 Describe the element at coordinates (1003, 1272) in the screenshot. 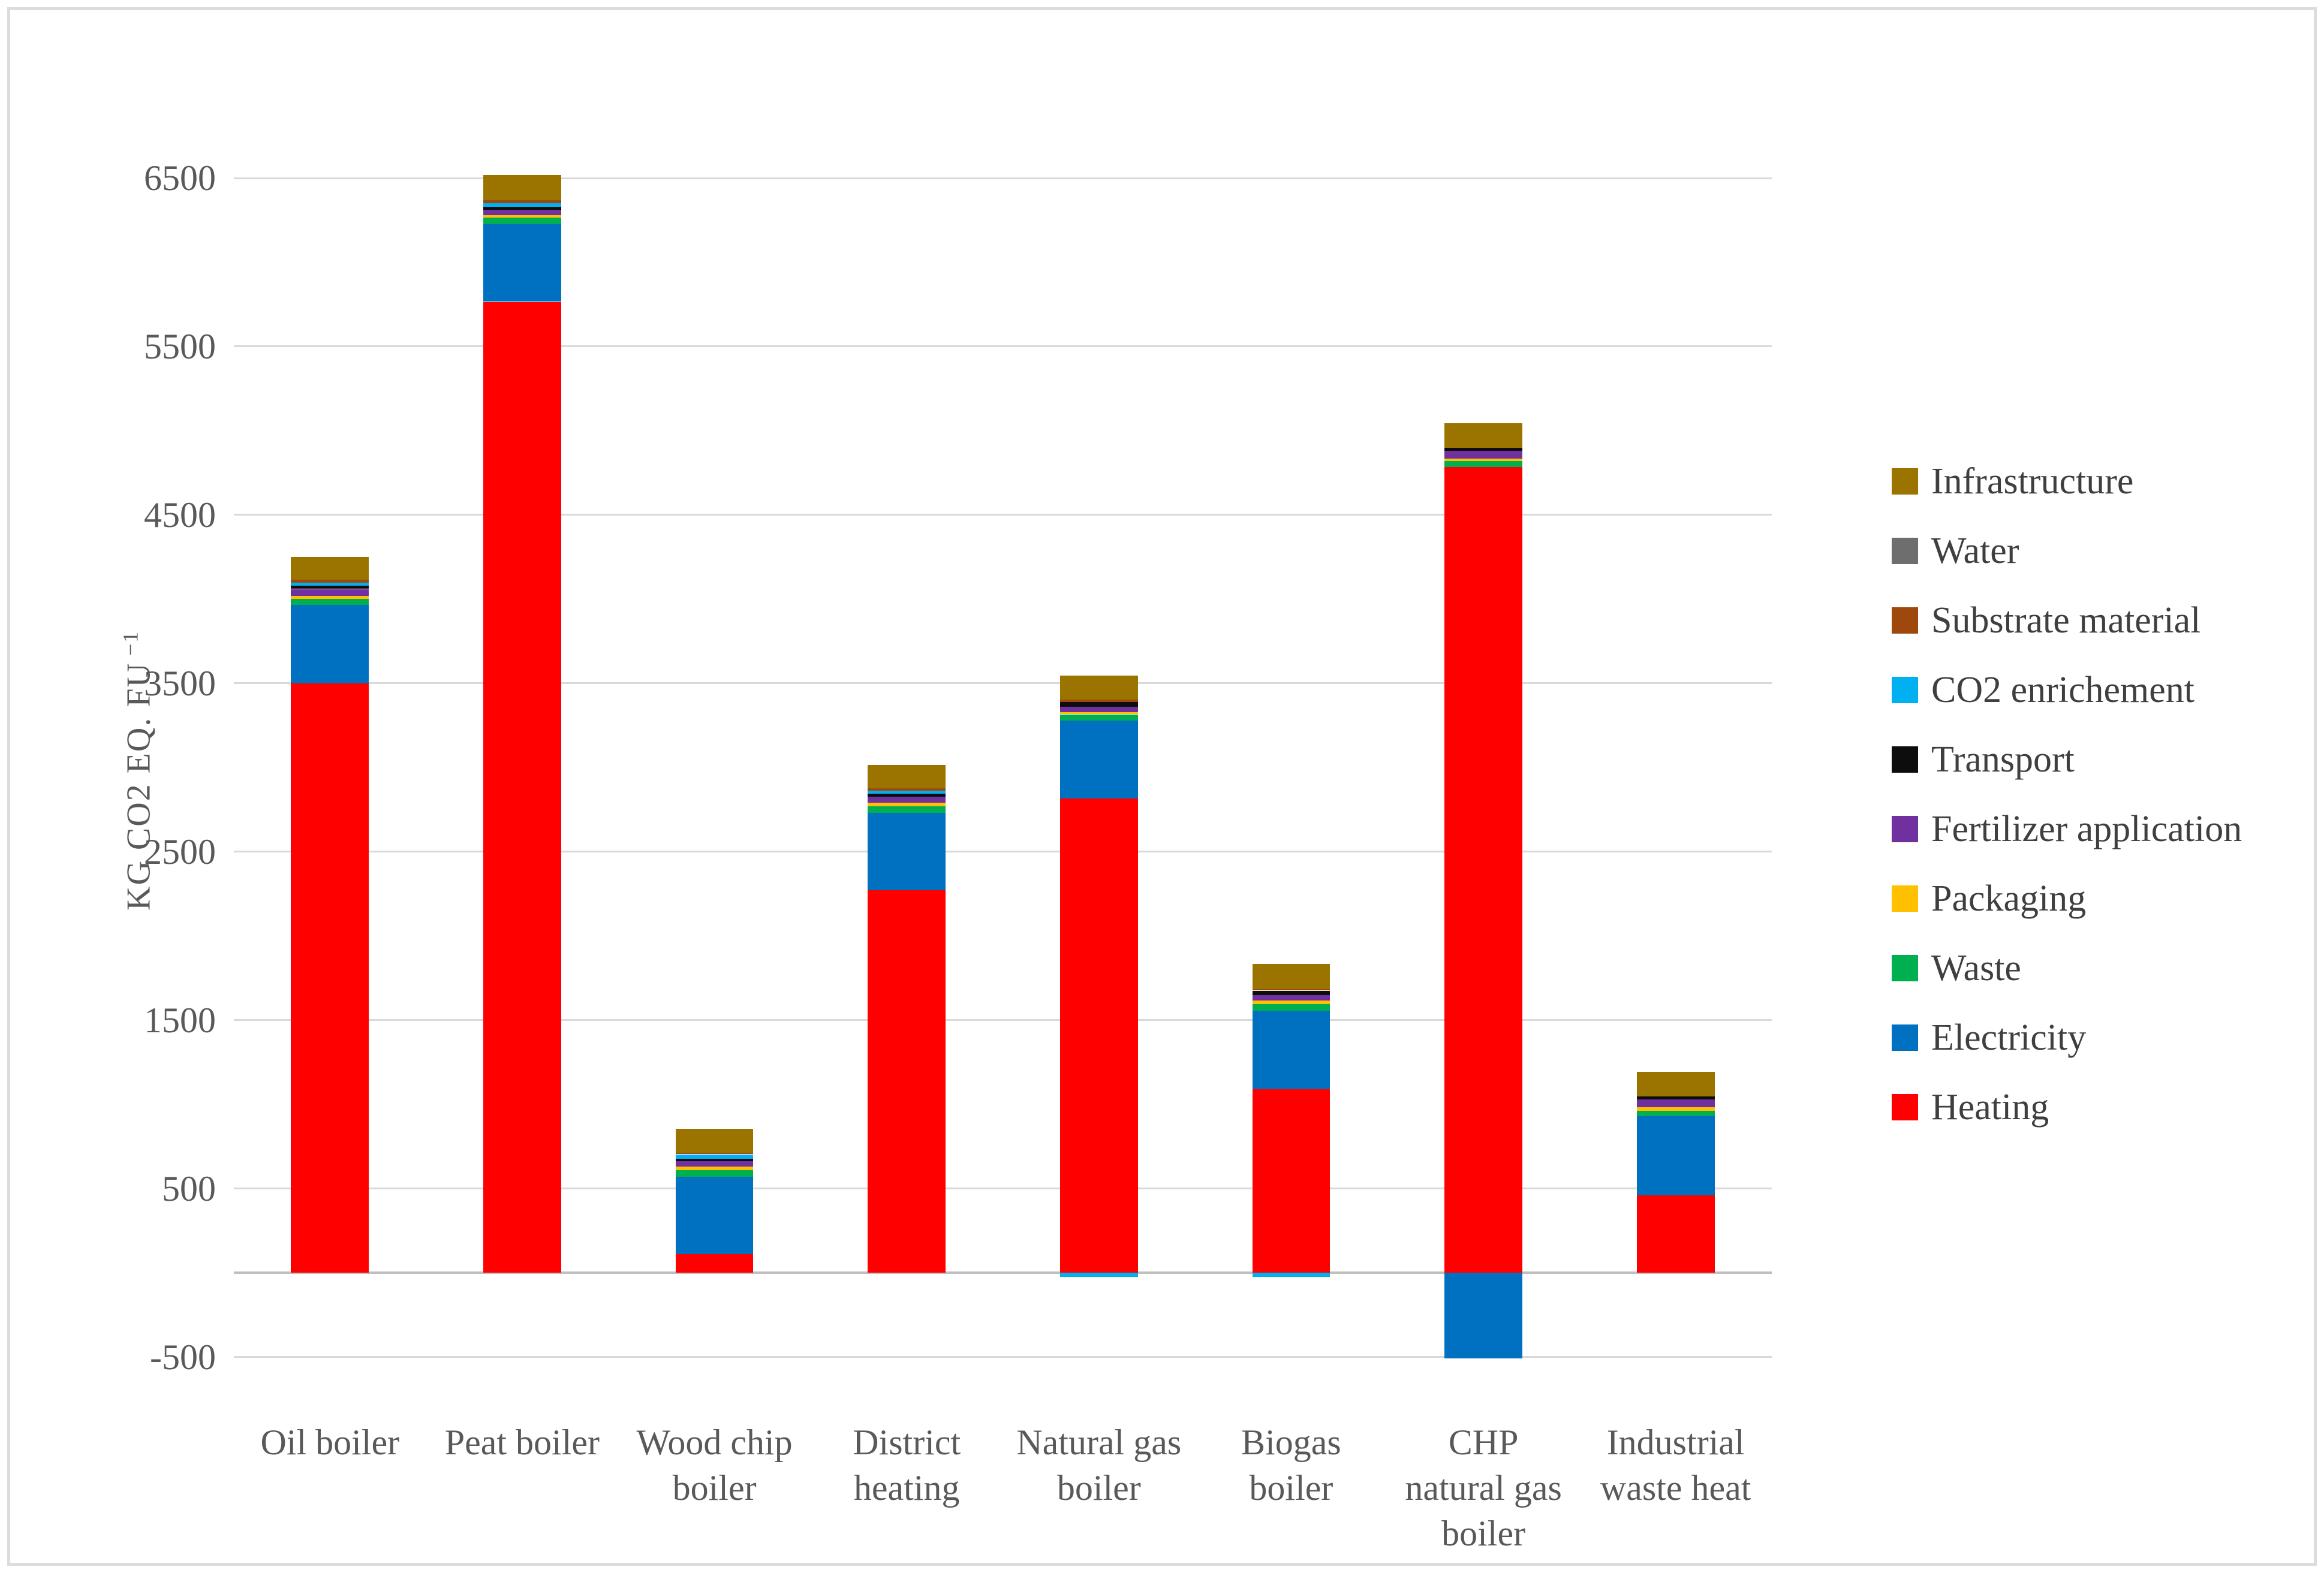

I see `x-axis-line` at that location.